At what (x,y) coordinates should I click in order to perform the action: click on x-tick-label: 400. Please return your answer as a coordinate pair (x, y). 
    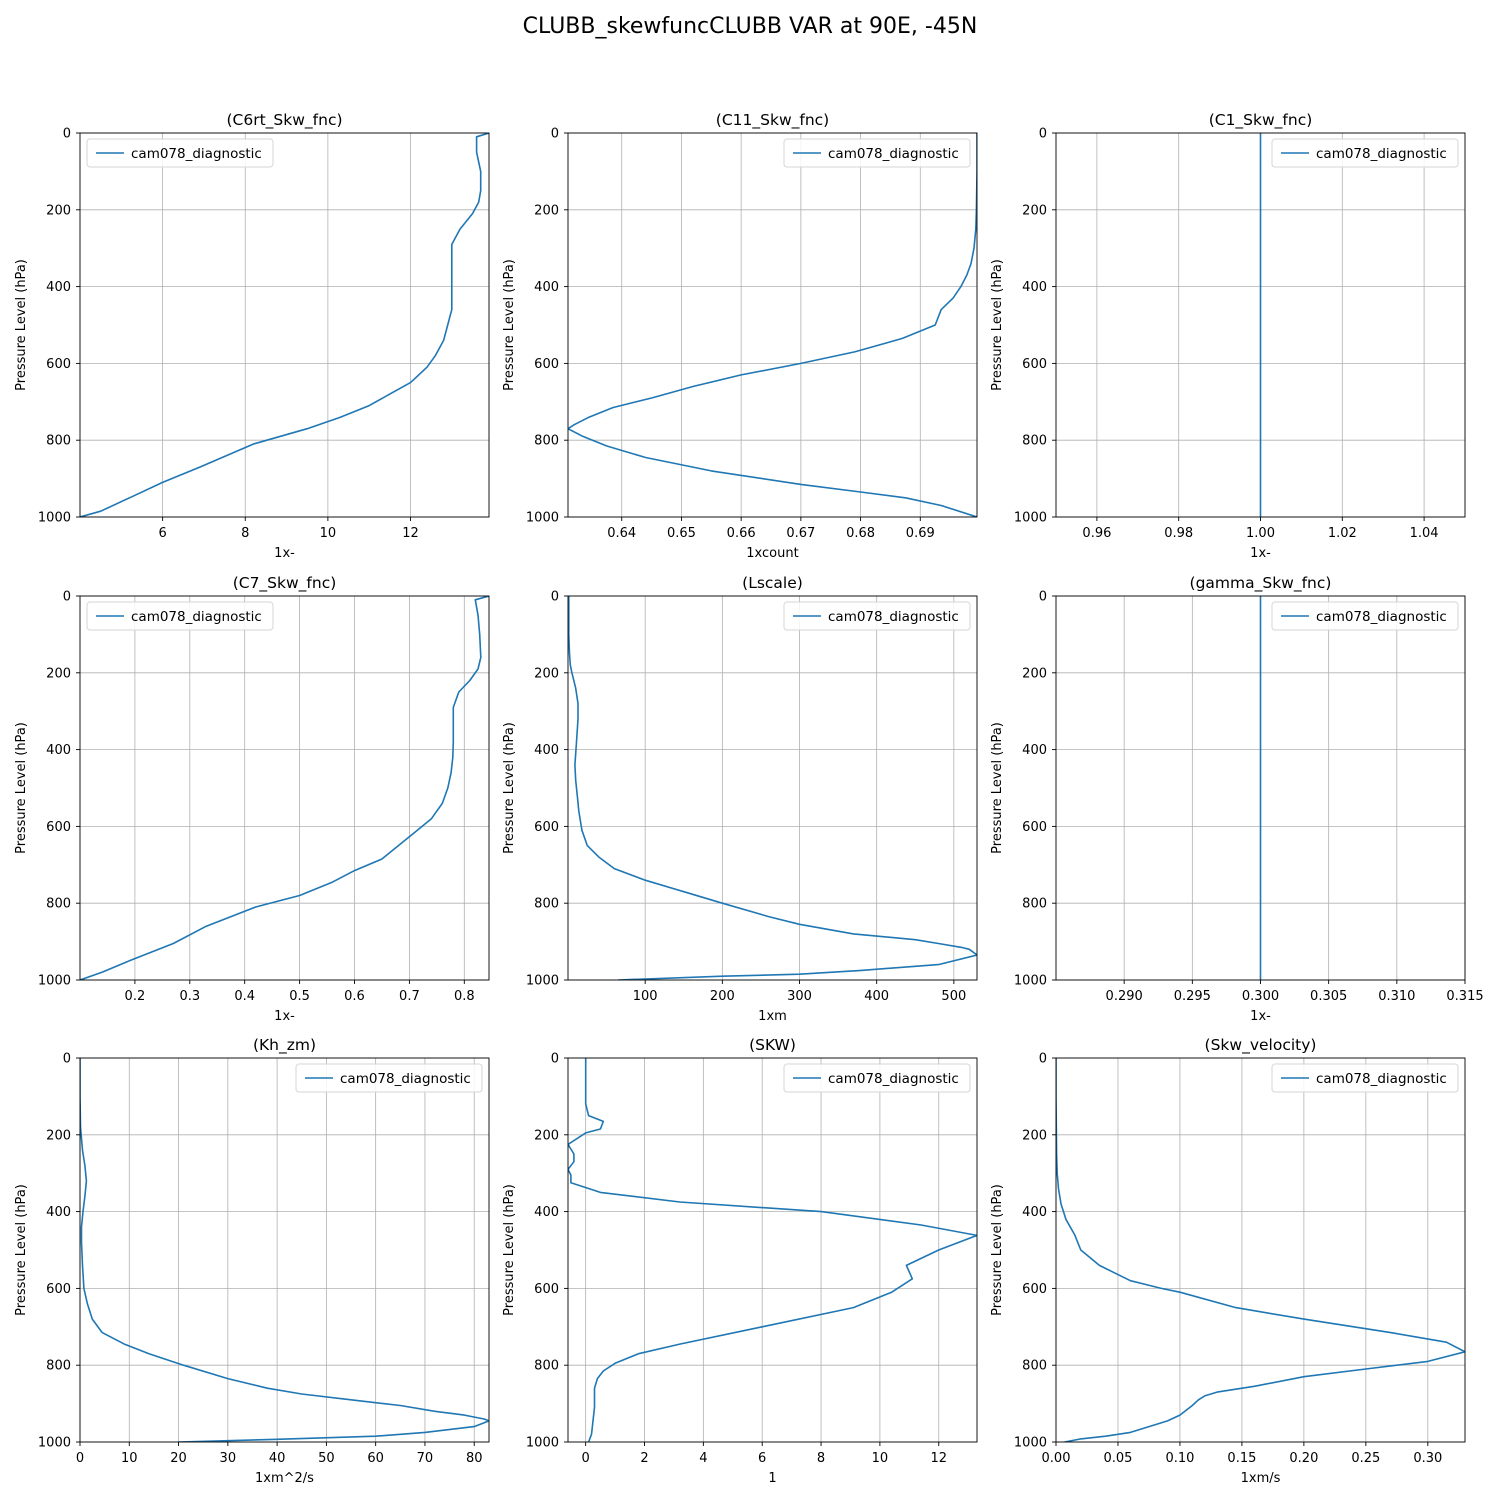
    Looking at the image, I should click on (876, 996).